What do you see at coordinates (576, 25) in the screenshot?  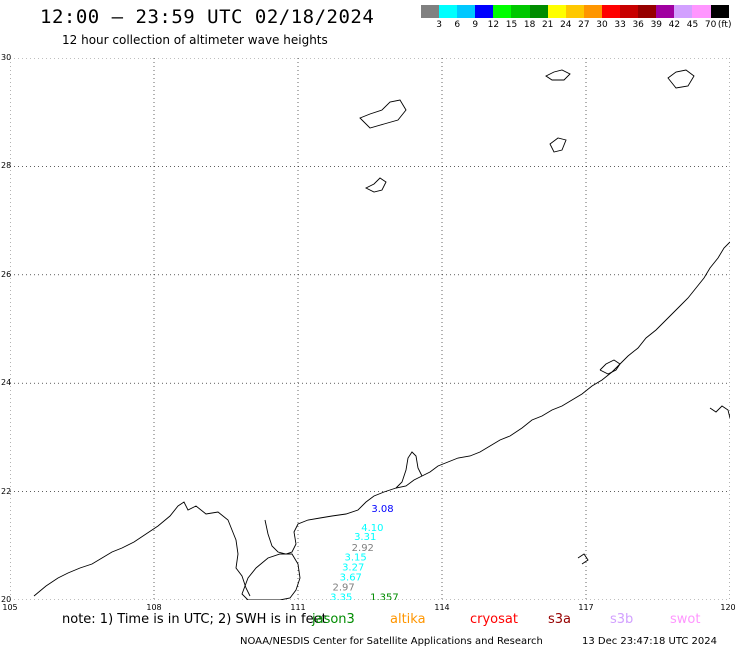 I see `legend-labels: 3 6 9 12 15 18 21 24 27 30 33 36 39 42 45 70 (ft)` at bounding box center [576, 25].